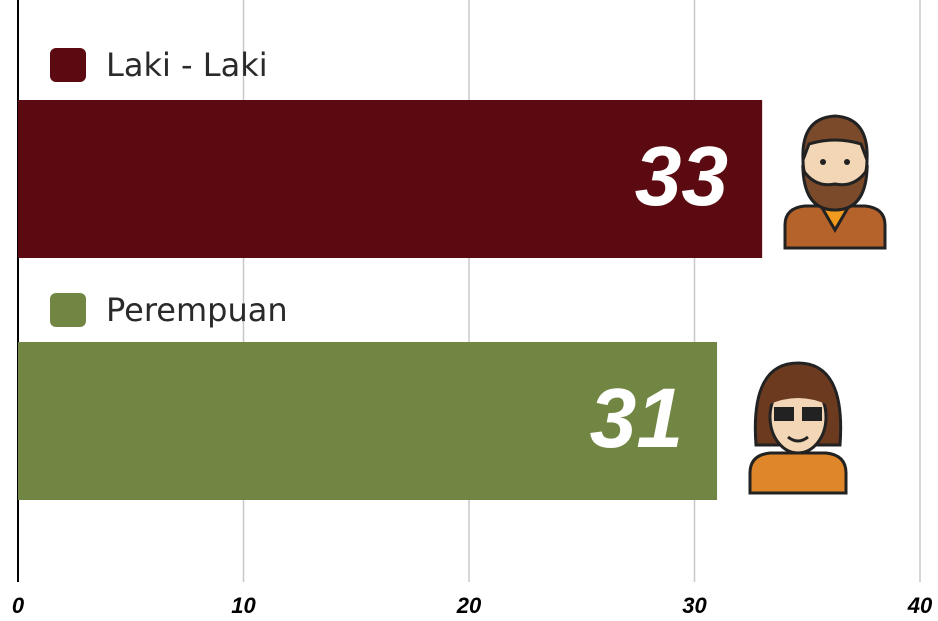  I want to click on legend-label: Laki - Laki, so click(187, 65).